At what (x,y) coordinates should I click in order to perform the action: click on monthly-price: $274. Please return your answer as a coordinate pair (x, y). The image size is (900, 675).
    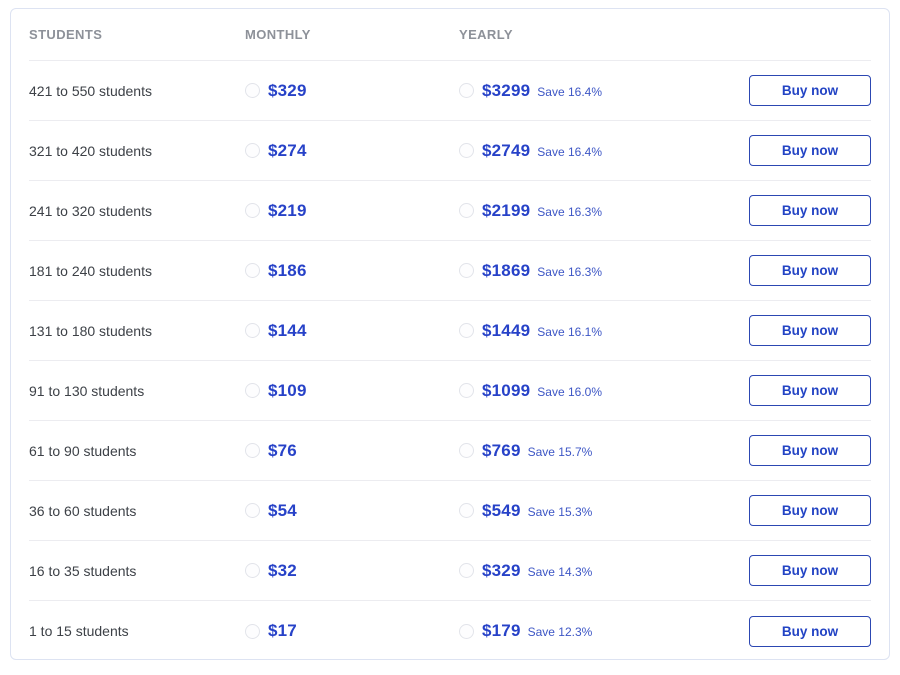
    Looking at the image, I should click on (287, 150).